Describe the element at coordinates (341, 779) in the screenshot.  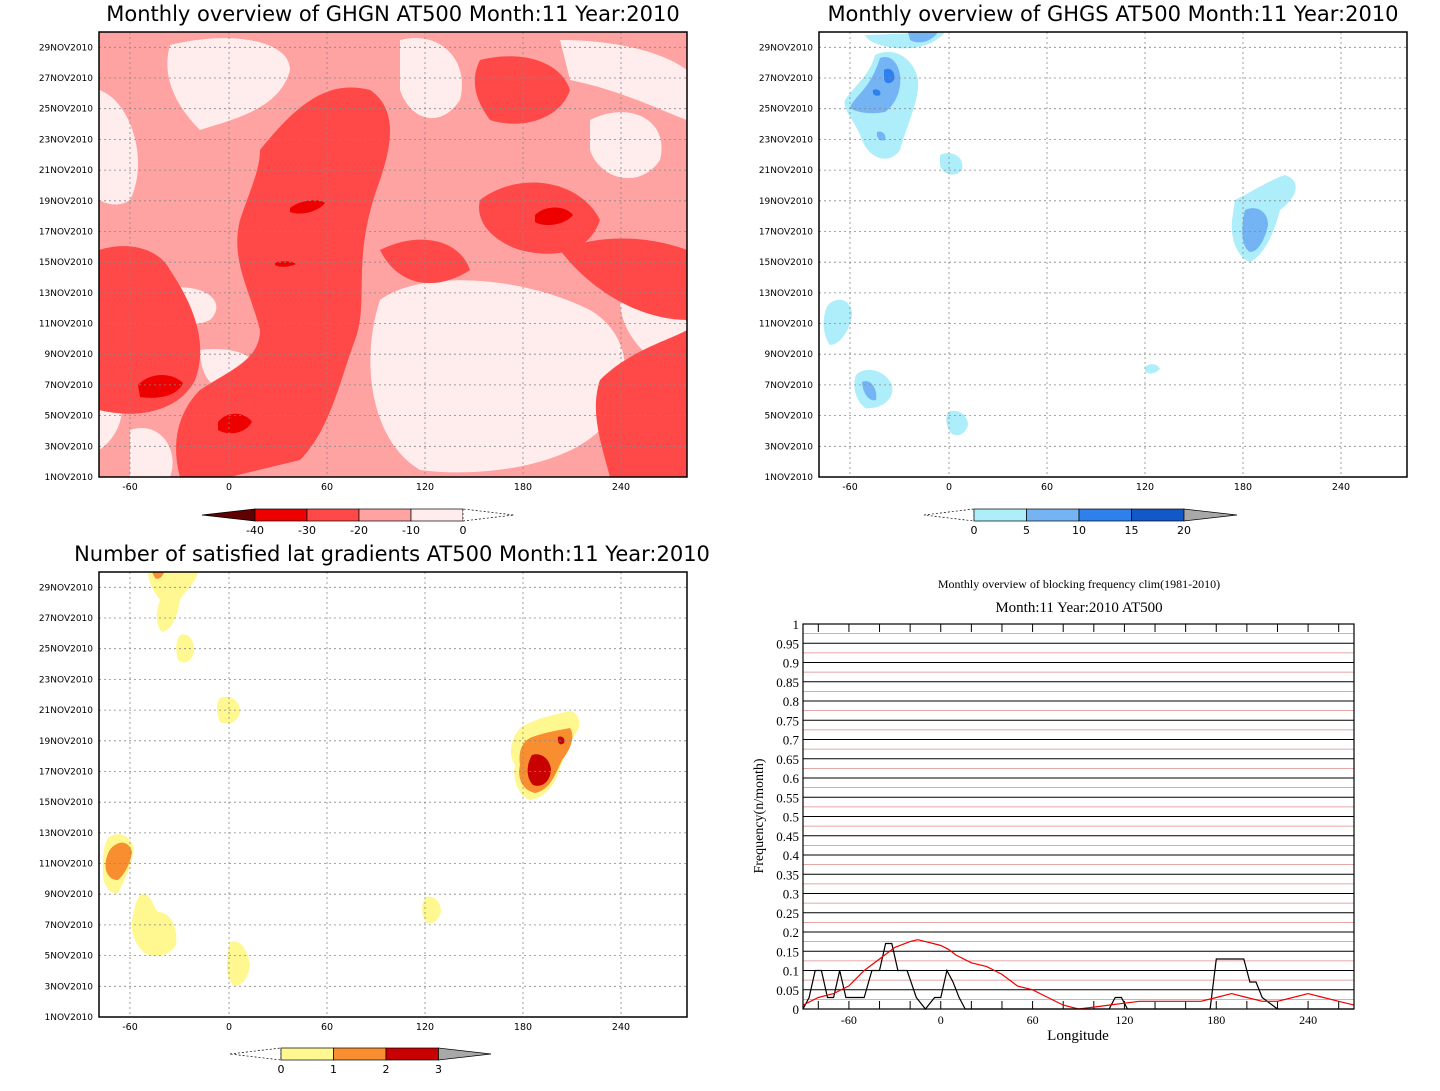
I see `latgrad-field` at that location.